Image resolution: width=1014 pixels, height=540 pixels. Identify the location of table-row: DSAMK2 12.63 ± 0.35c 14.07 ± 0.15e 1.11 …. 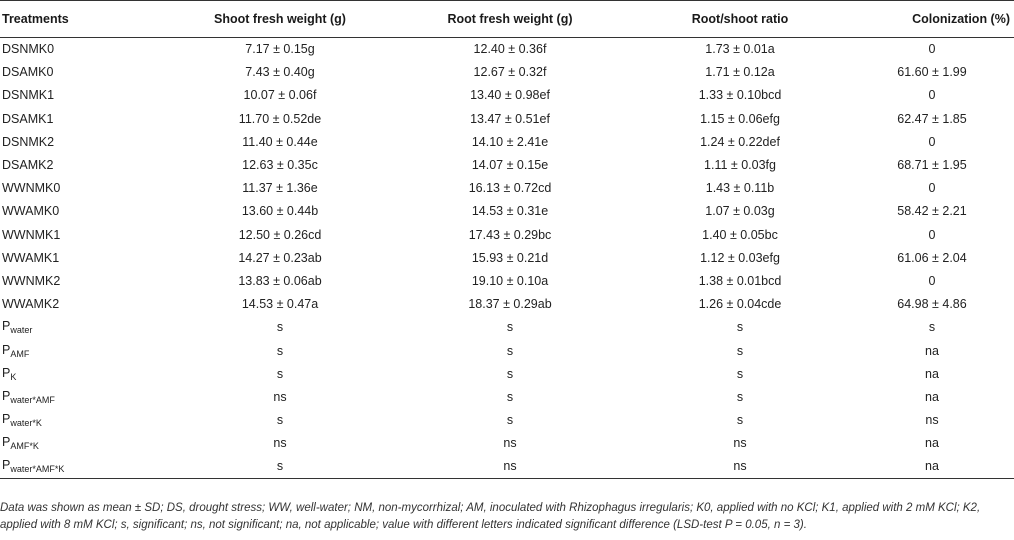
(507, 164).